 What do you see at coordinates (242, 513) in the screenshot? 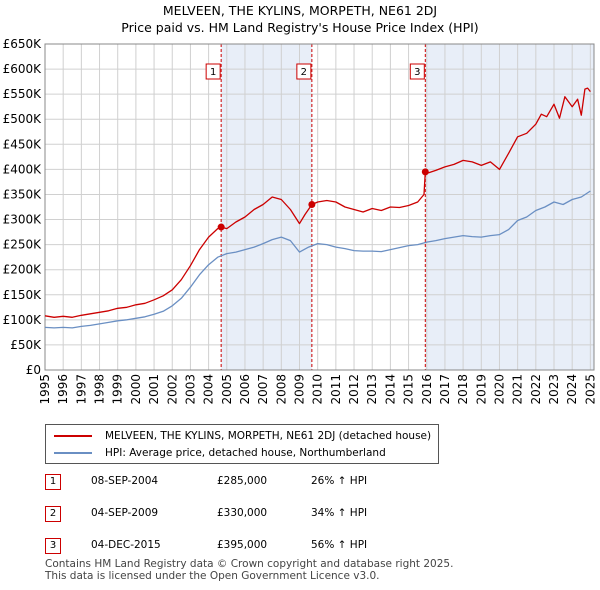
I see `sale-price: £330,000` at bounding box center [242, 513].